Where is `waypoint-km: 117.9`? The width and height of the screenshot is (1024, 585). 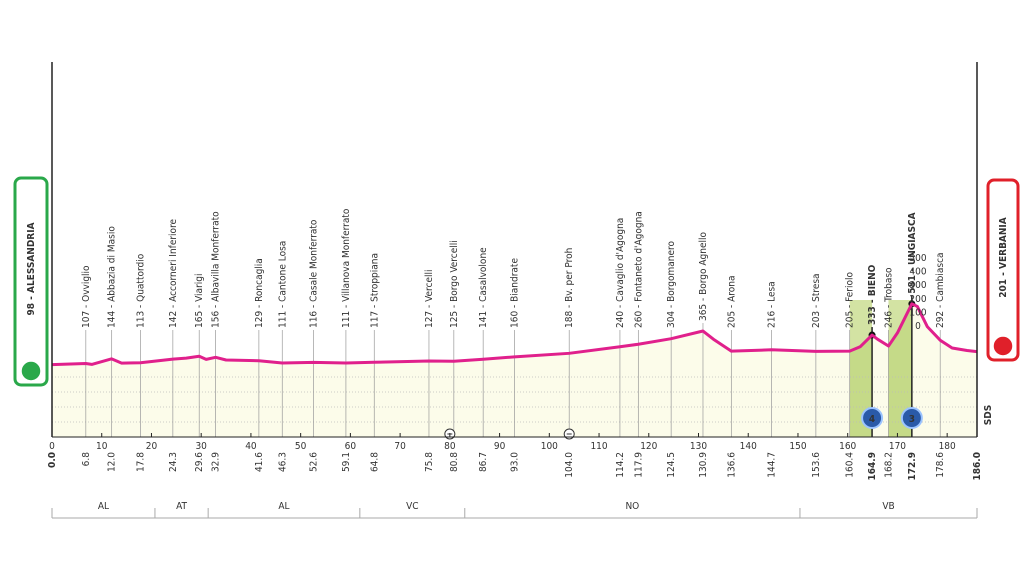 waypoint-km: 117.9 is located at coordinates (638, 465).